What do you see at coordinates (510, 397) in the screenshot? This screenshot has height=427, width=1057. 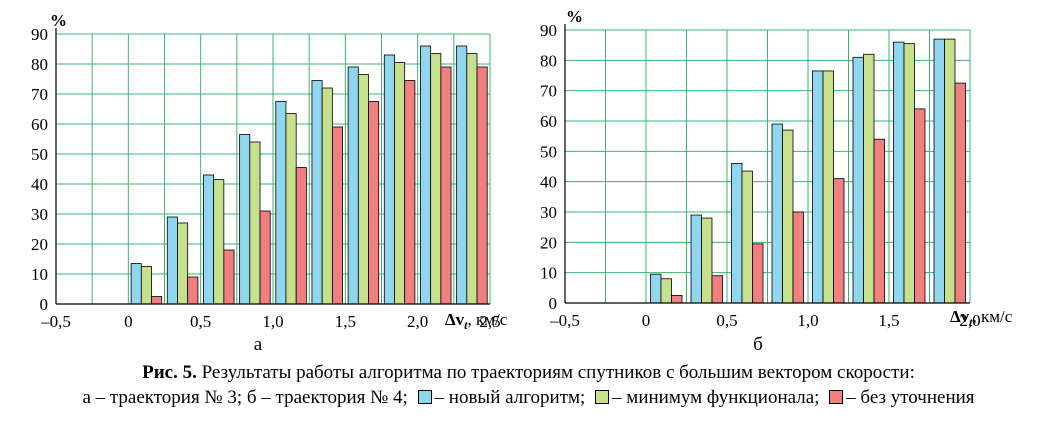 I see `legend-label-new-algorithm: – новый алгоритм;` at bounding box center [510, 397].